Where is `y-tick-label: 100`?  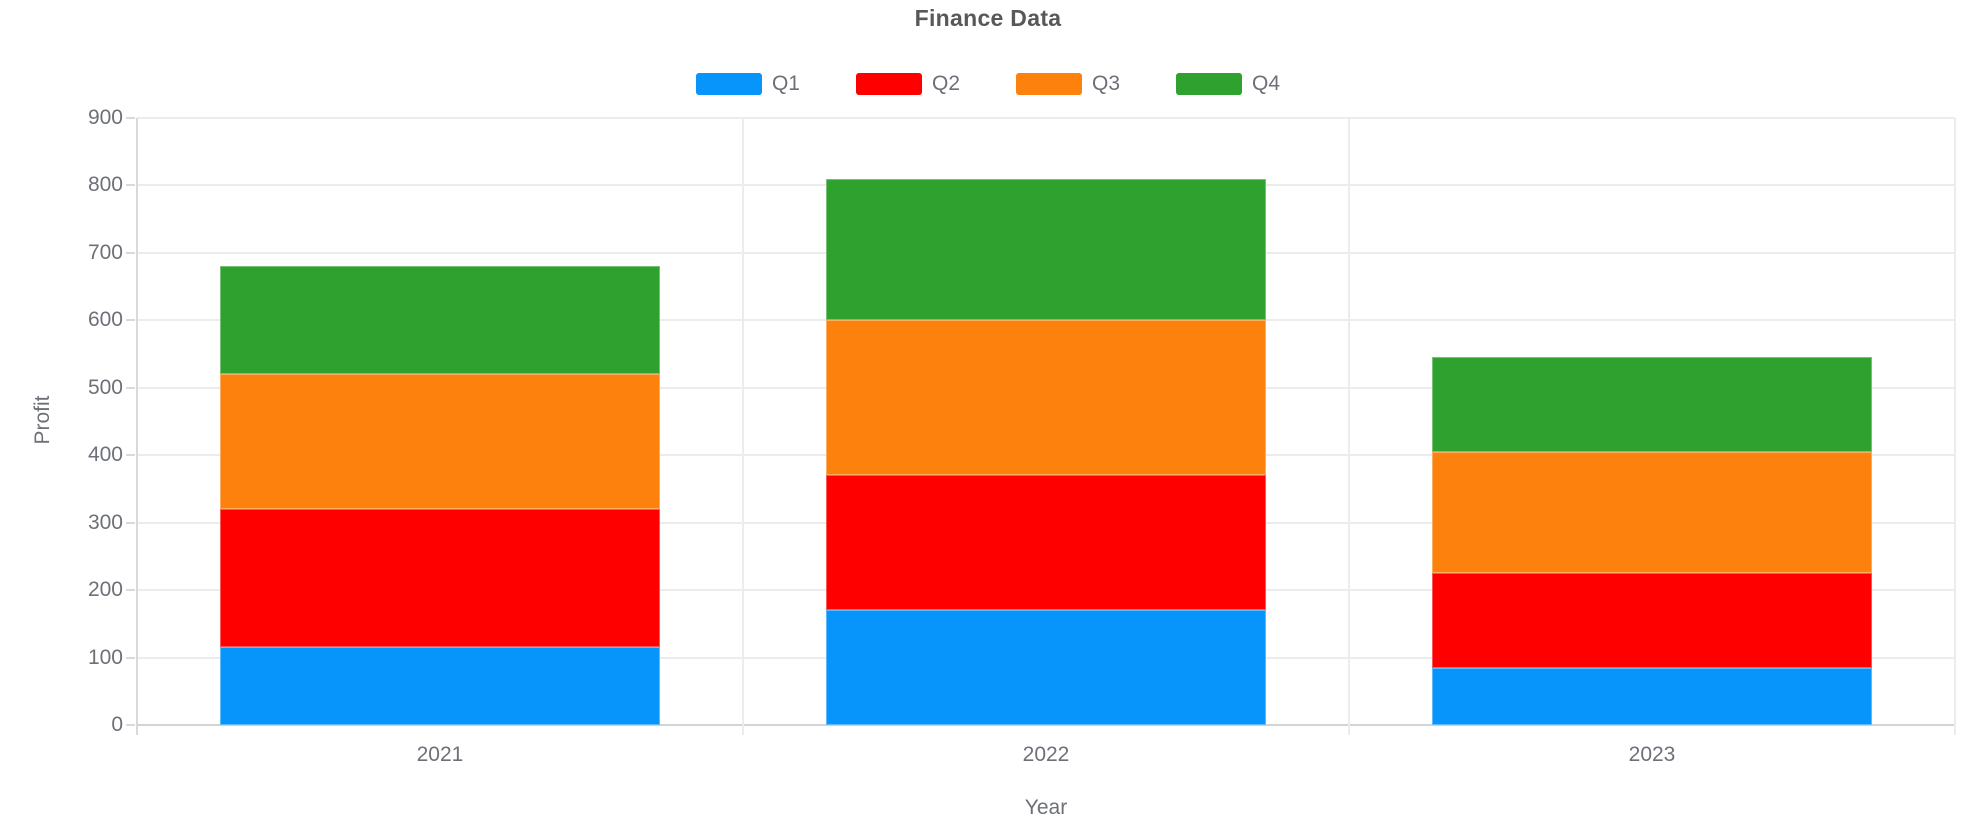
y-tick-label: 100 is located at coordinates (105, 657).